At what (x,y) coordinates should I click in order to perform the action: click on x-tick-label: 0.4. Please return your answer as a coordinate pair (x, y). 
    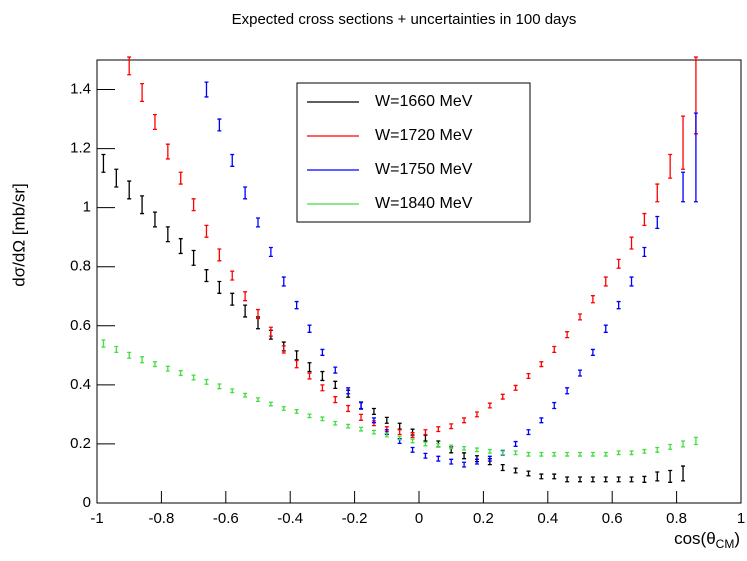
    Looking at the image, I should click on (547, 518).